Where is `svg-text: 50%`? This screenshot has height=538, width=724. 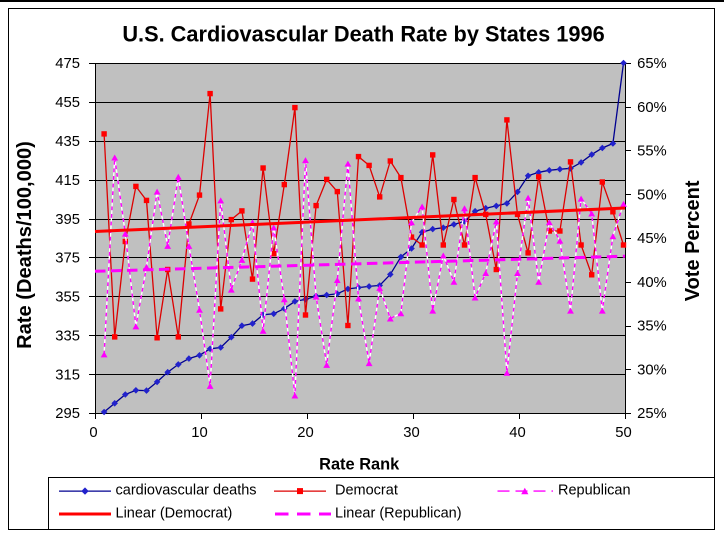
svg-text: 50% is located at coordinates (652, 195).